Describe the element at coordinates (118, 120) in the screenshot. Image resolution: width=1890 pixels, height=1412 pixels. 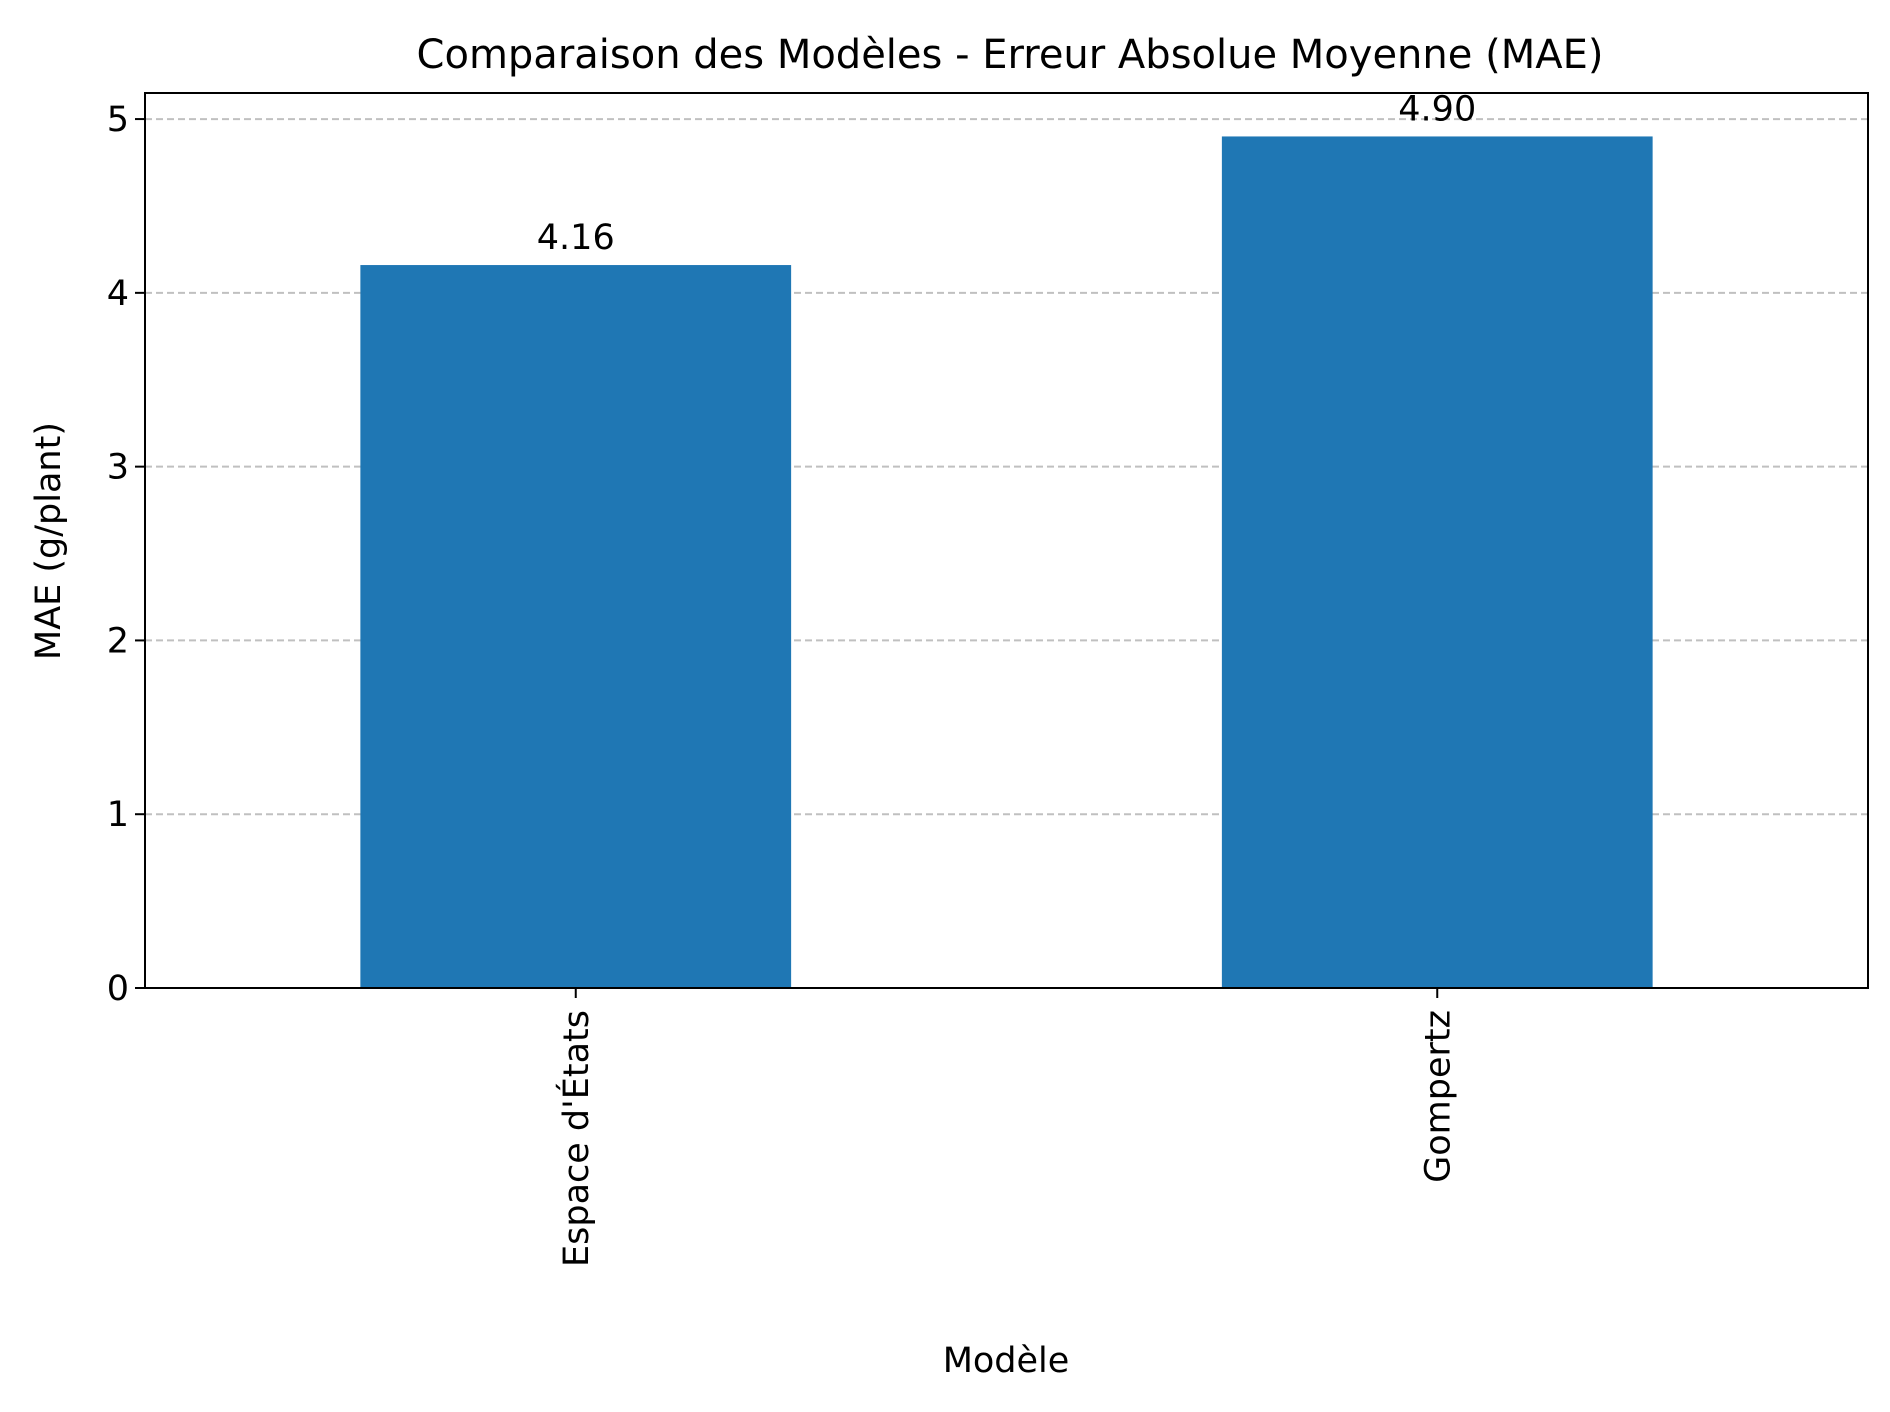
I see `y-tick-label: 5` at that location.